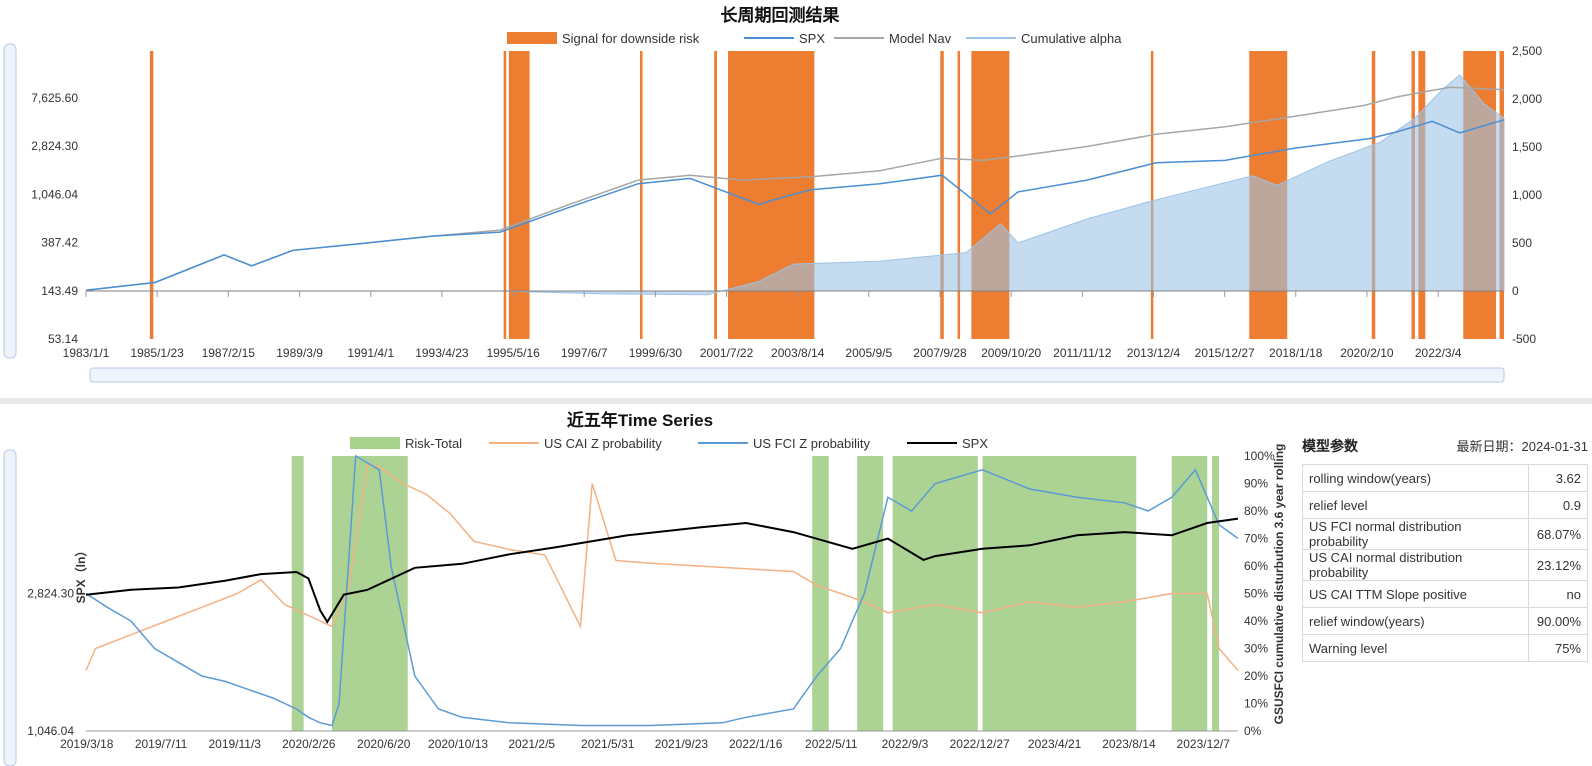 The width and height of the screenshot is (1592, 766). I want to click on legend-swatch-signal-for-downside-risk, so click(532, 38).